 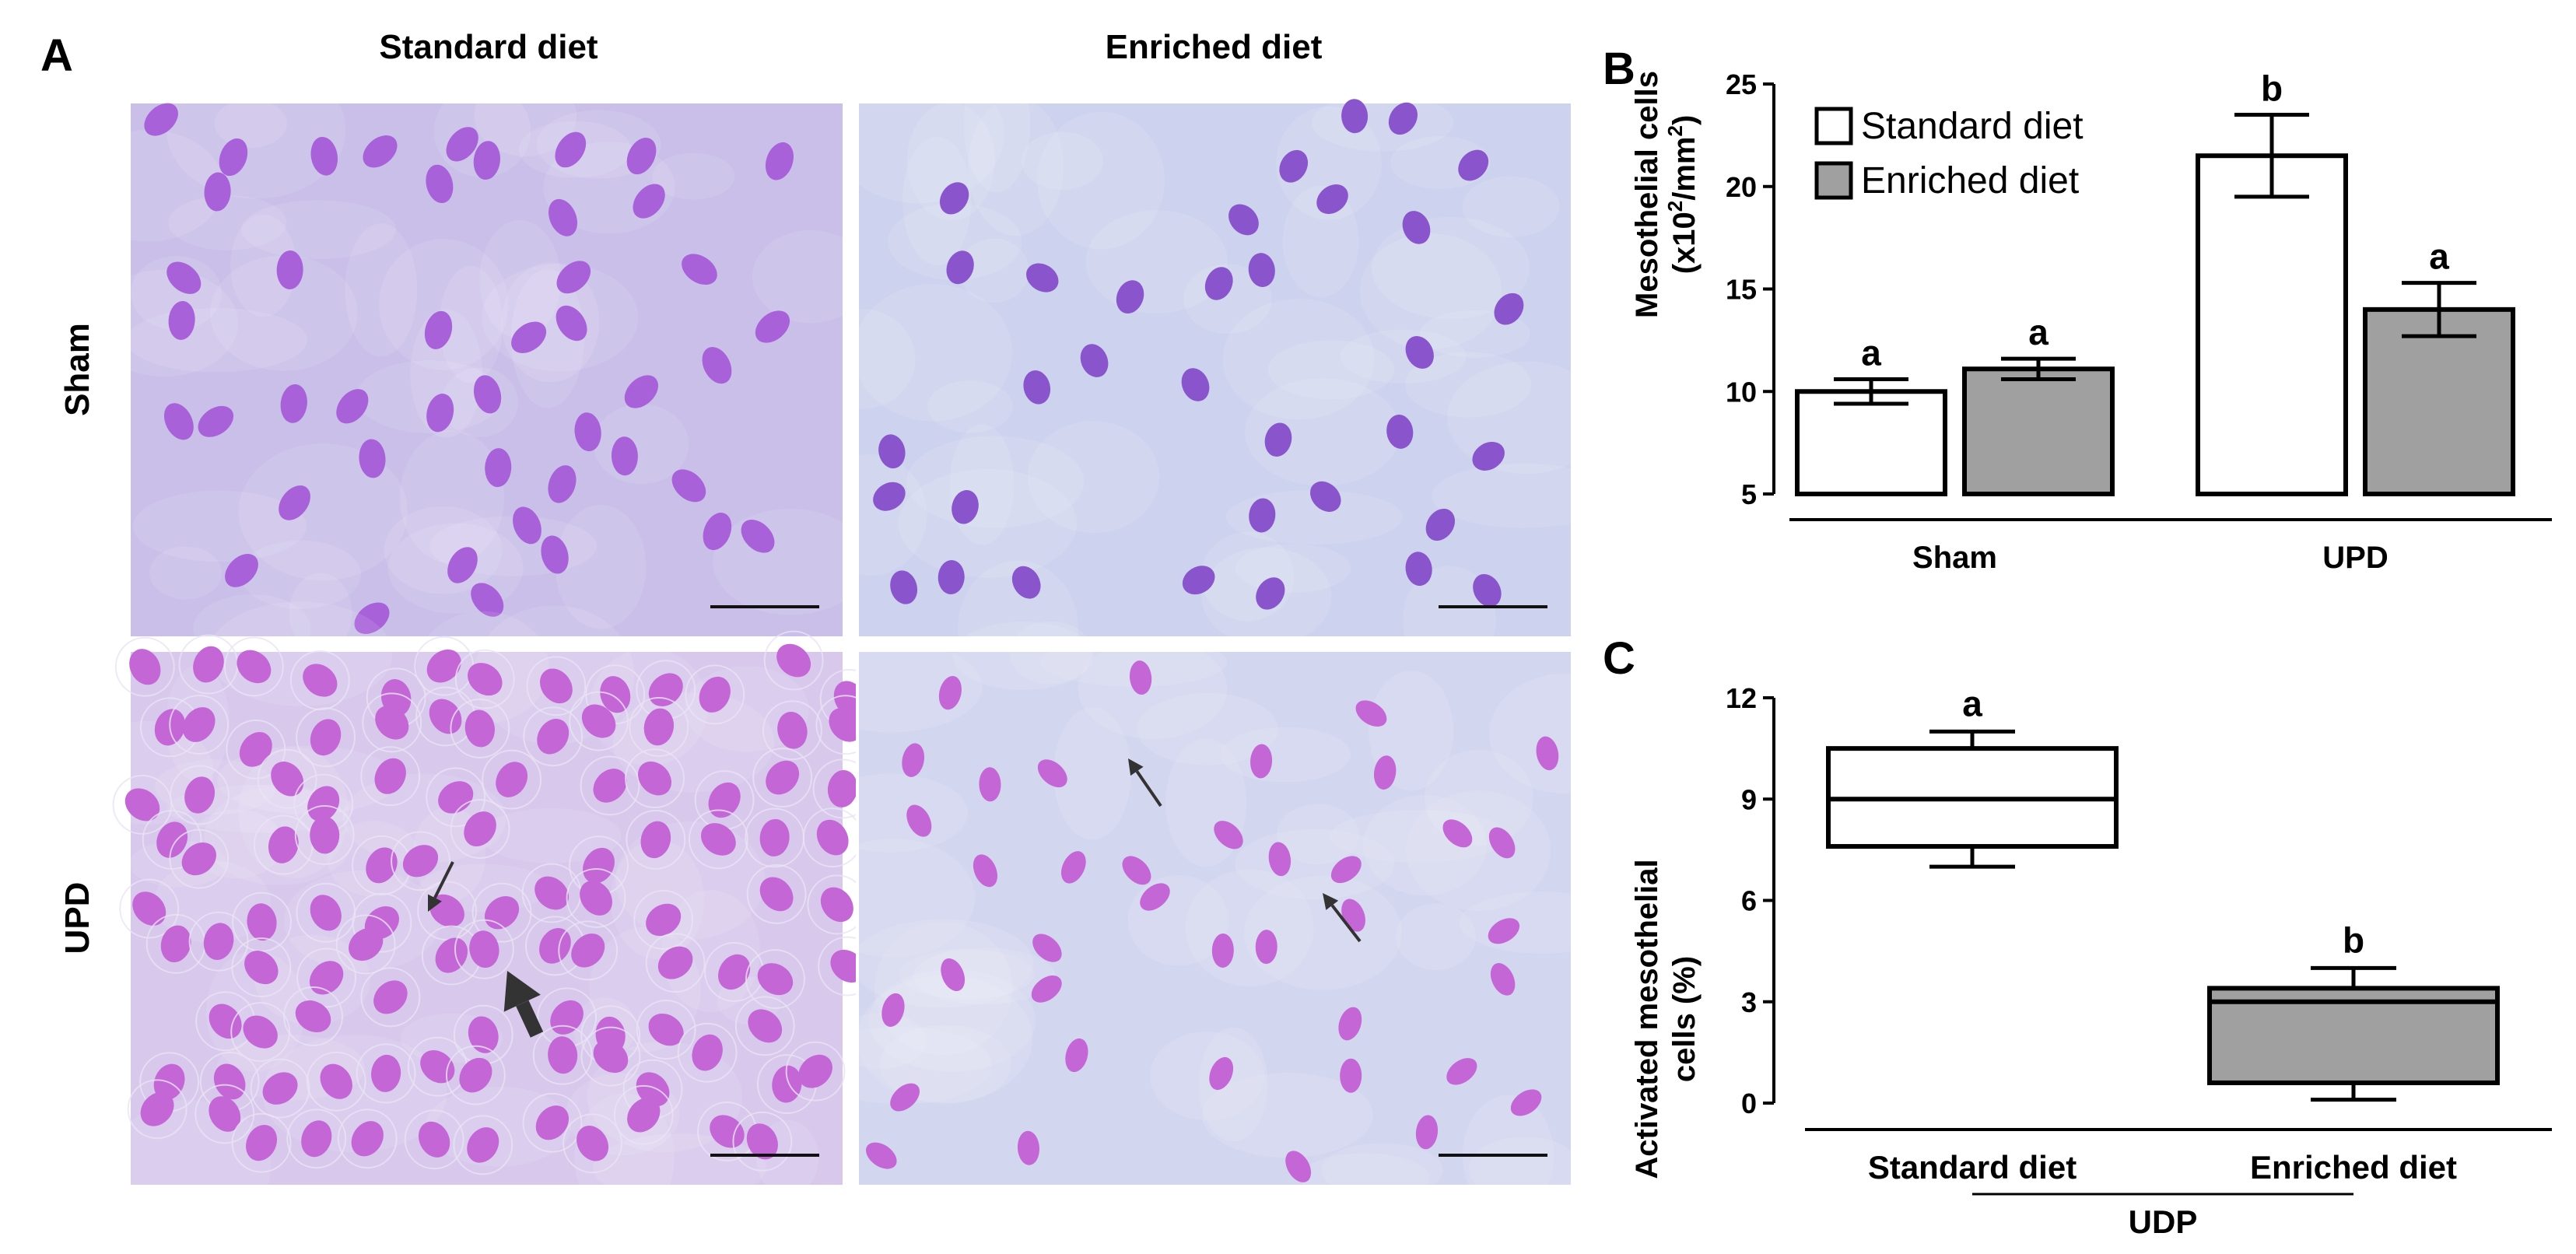 I want to click on micrograph-background, so click(x=1215, y=918).